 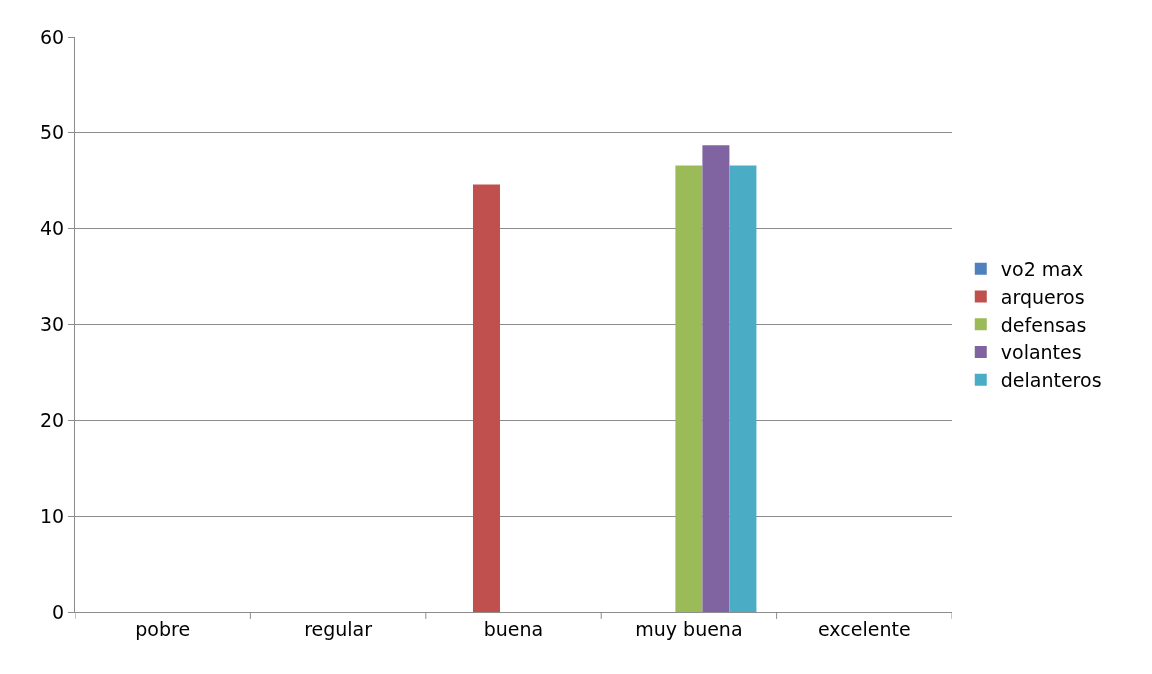 I want to click on y-tick-label: 0, so click(x=58, y=611).